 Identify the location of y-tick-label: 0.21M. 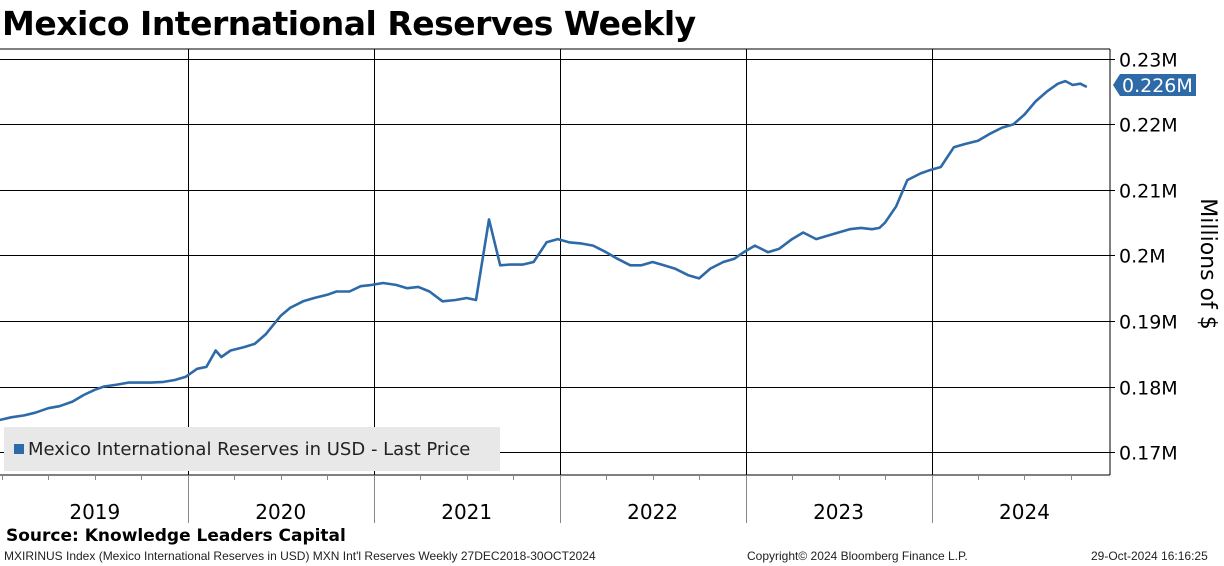
(1148, 192).